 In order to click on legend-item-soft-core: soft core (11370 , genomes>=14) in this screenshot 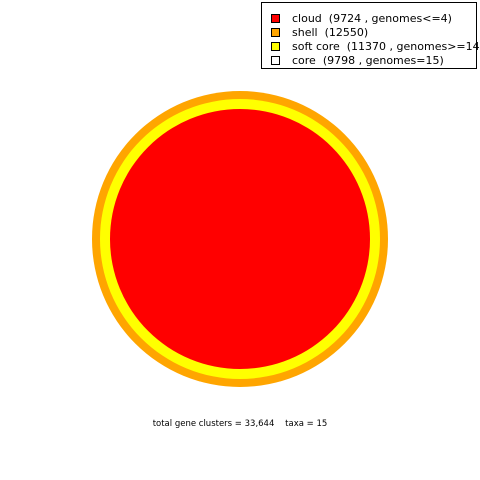, I will do `click(375, 46)`.